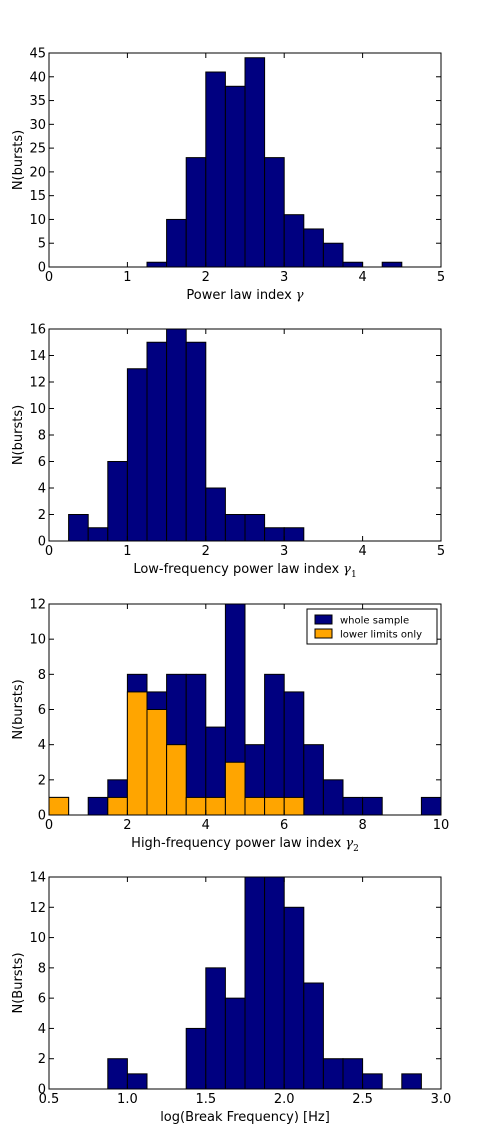 Image resolution: width=491 pixels, height=1148 pixels. Describe the element at coordinates (37, 149) in the screenshot. I see `y-tick-label: 25` at that location.